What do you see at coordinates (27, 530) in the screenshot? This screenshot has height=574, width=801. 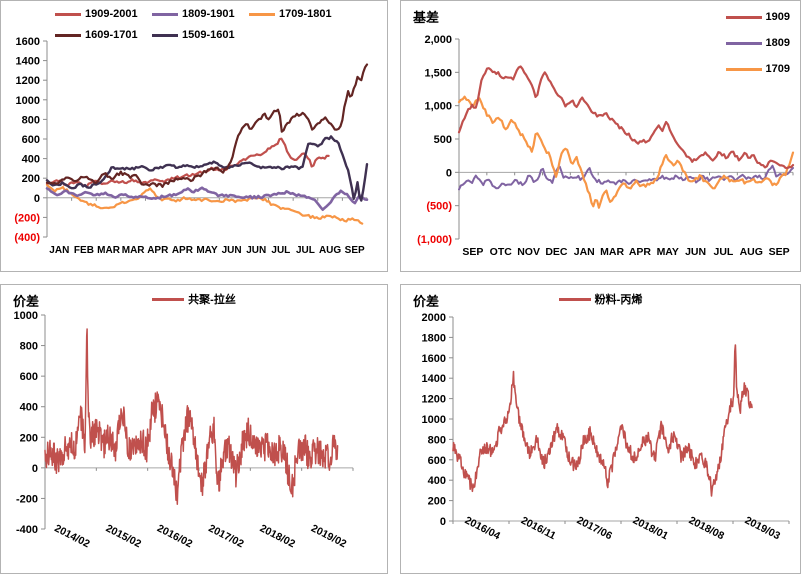 I see `y-tick-label: -400` at bounding box center [27, 530].